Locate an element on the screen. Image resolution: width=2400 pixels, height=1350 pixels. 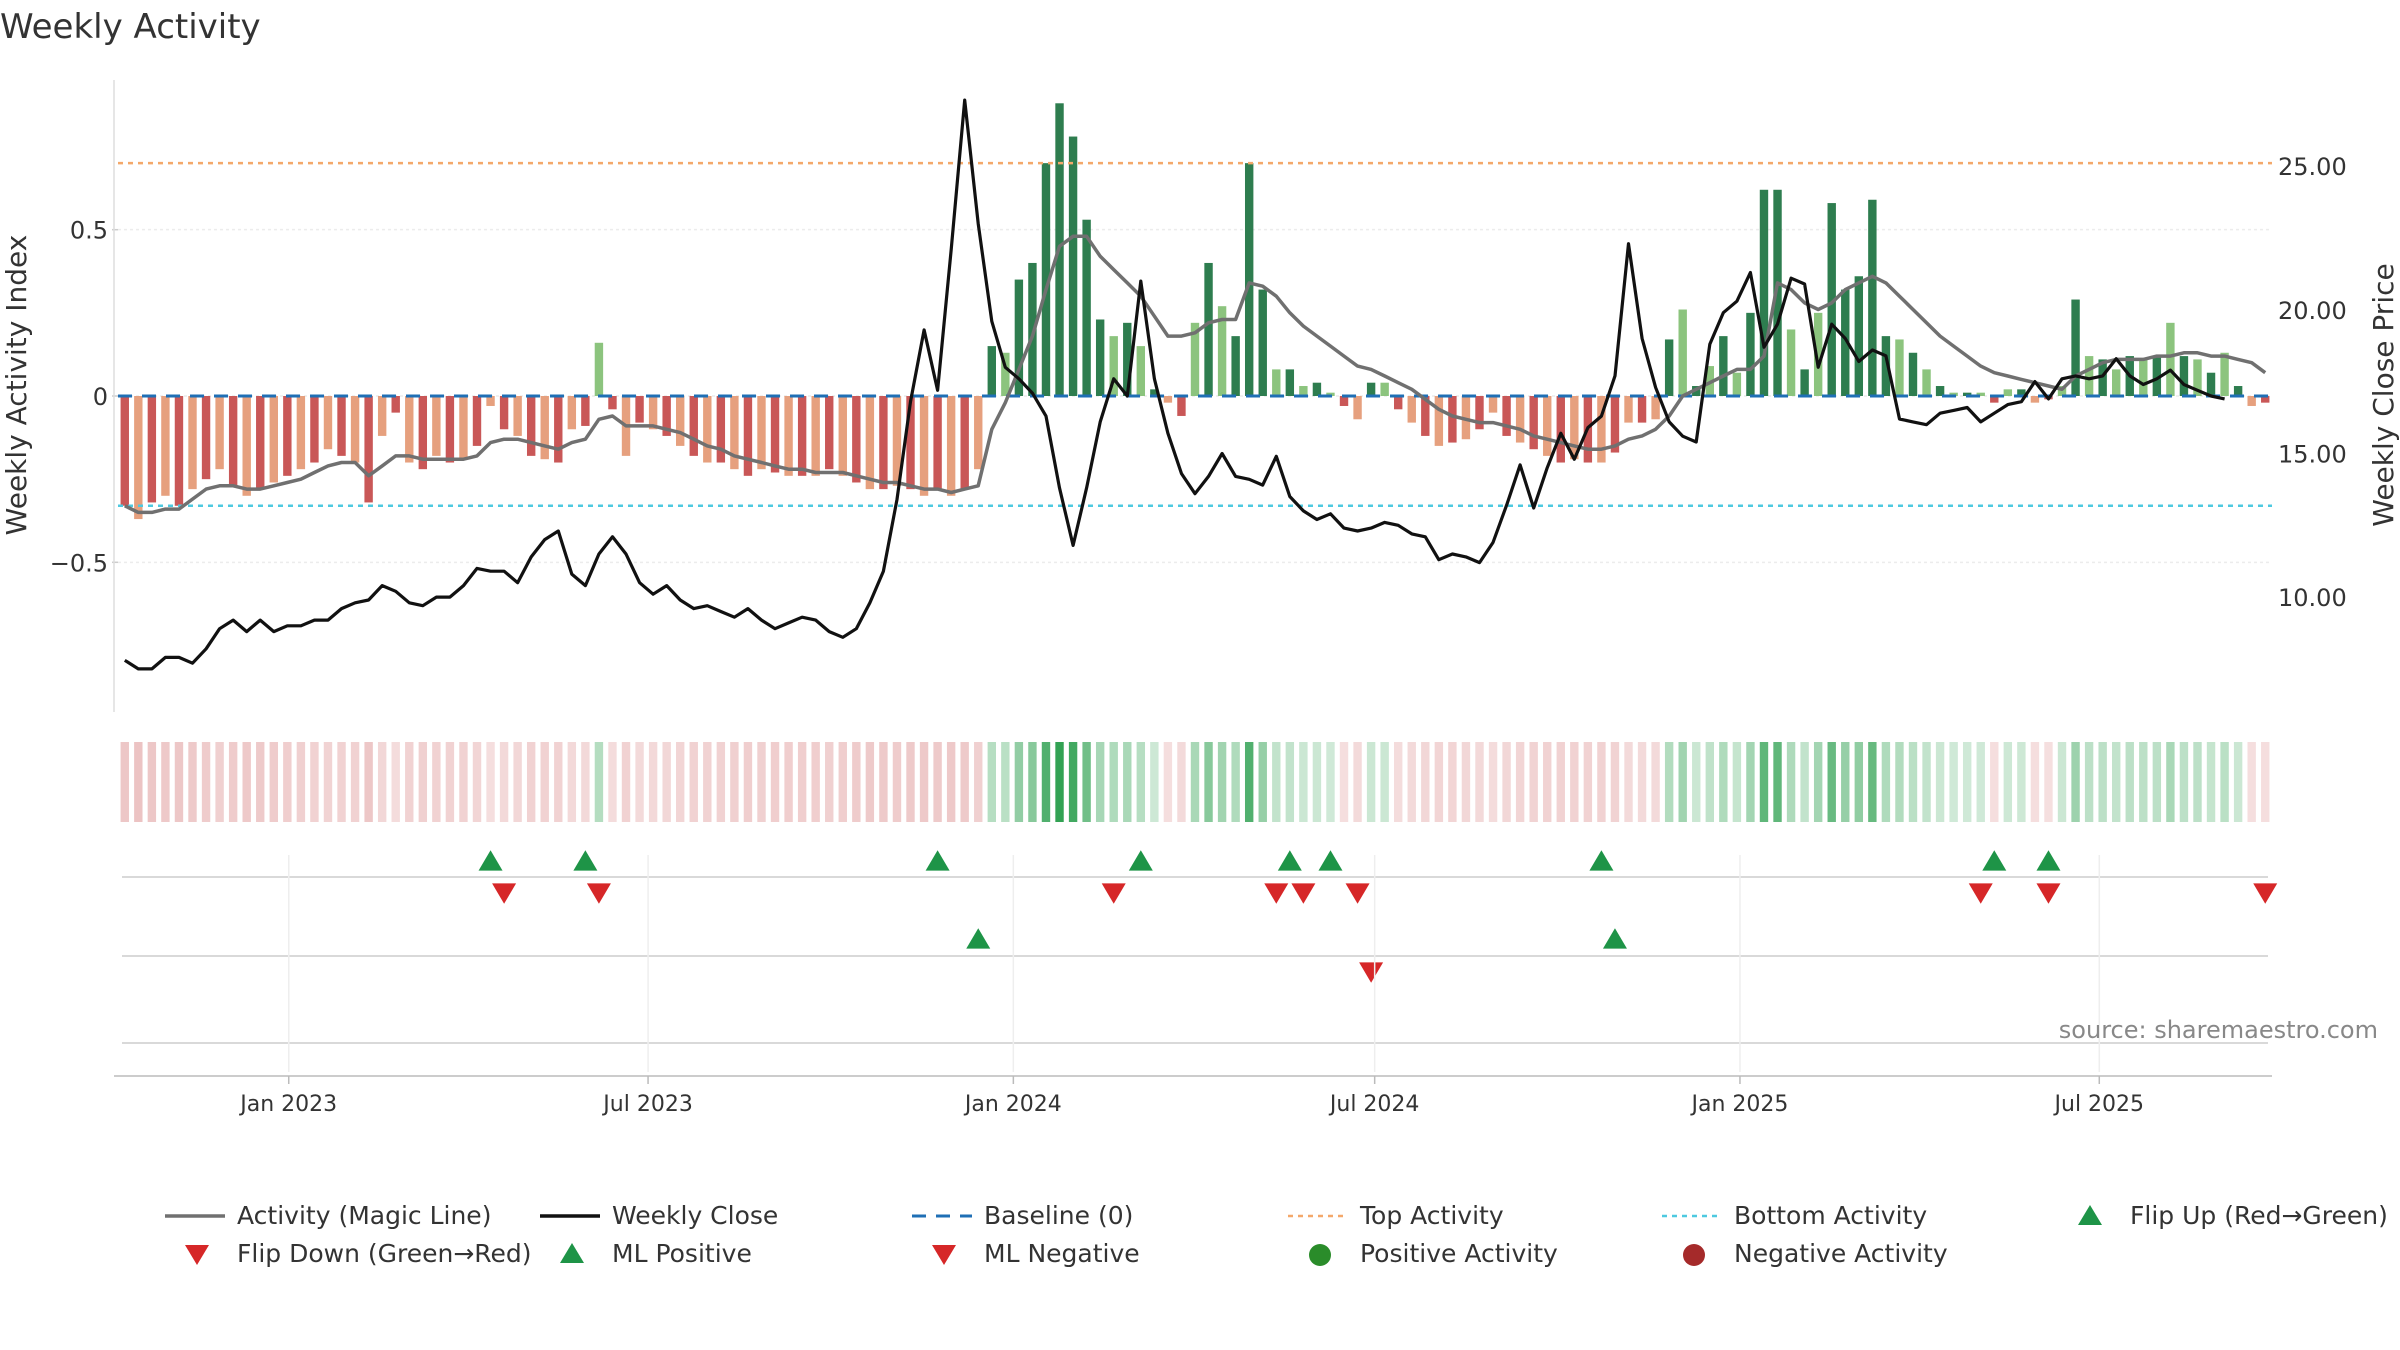
legend-item-close: Weekly Close is located at coordinates (659, 1215).